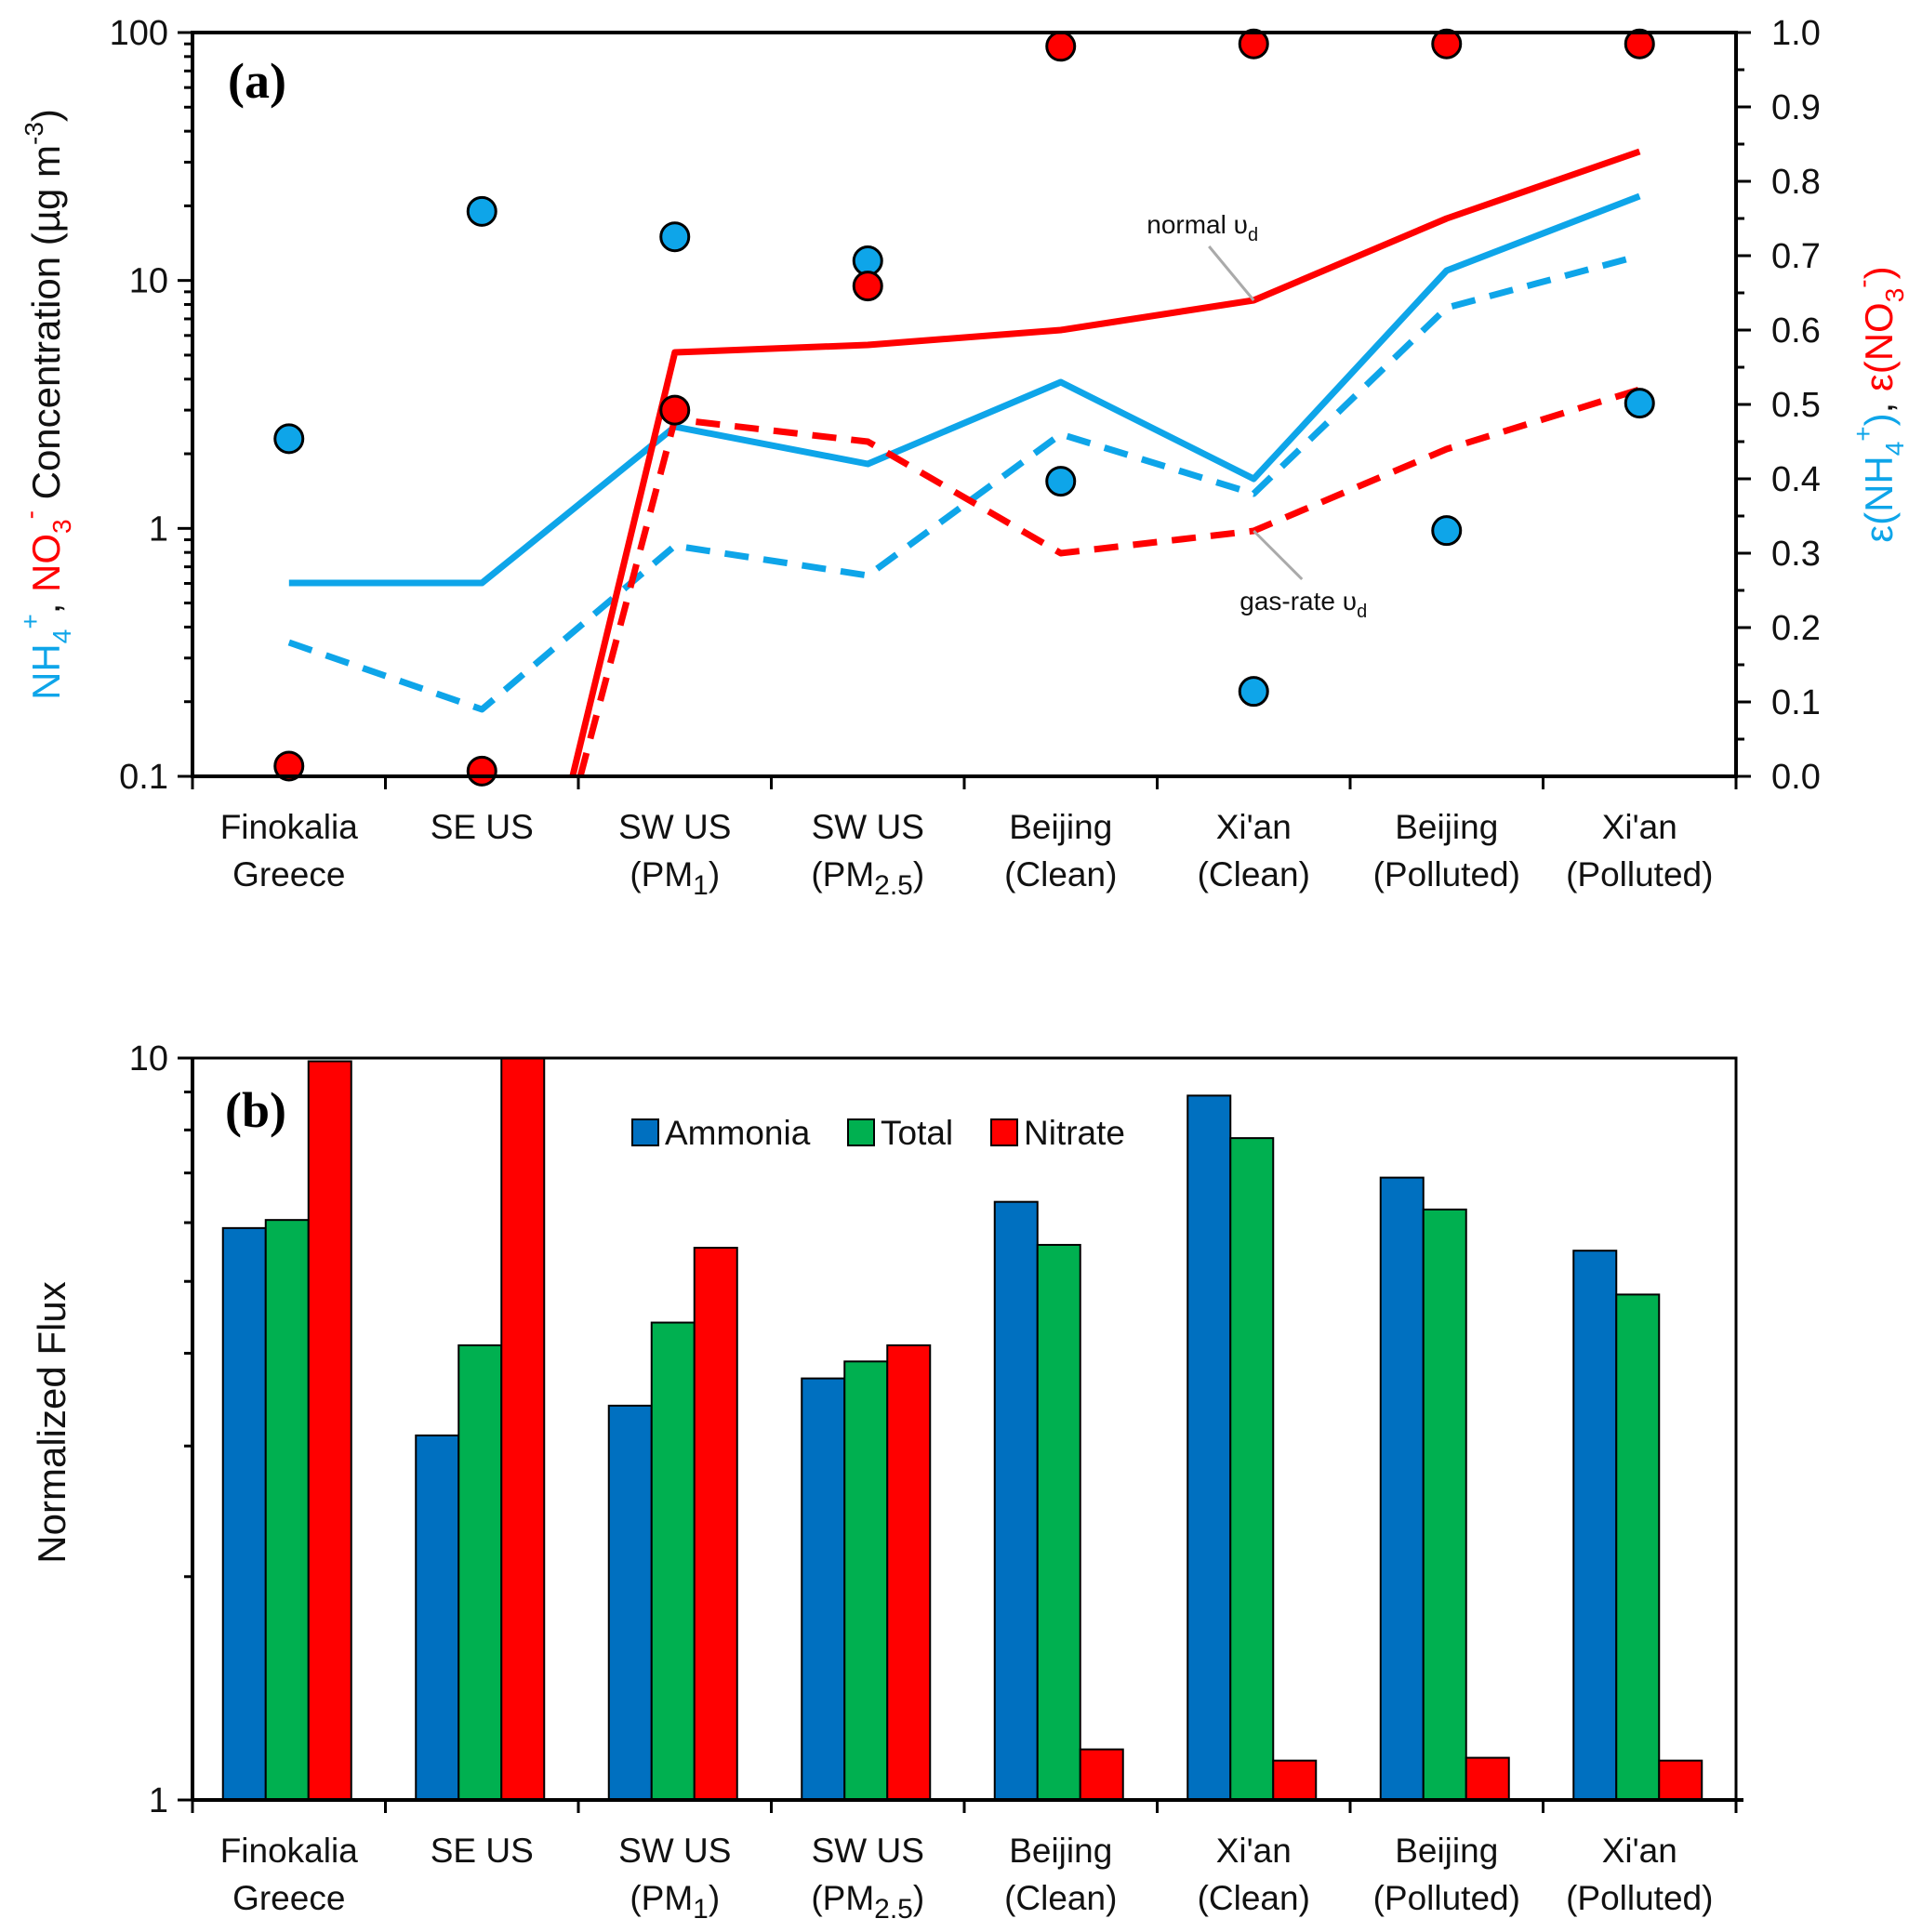 This screenshot has width=1922, height=1932. What do you see at coordinates (1639, 874) in the screenshot?
I see `a-cat-7-line2: (Polluted)` at bounding box center [1639, 874].